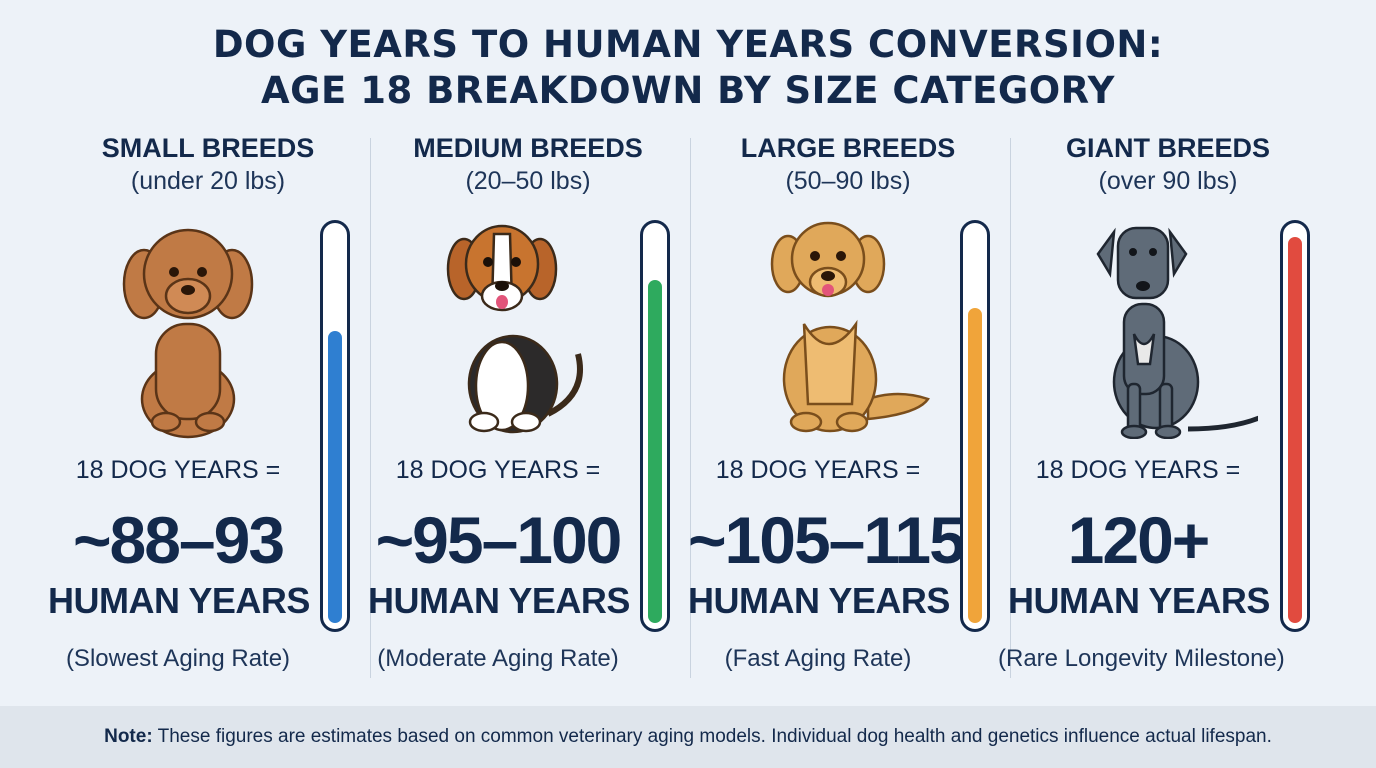  Describe the element at coordinates (1168, 181) in the screenshot. I see `column-weight: (over 90 lbs)` at that location.